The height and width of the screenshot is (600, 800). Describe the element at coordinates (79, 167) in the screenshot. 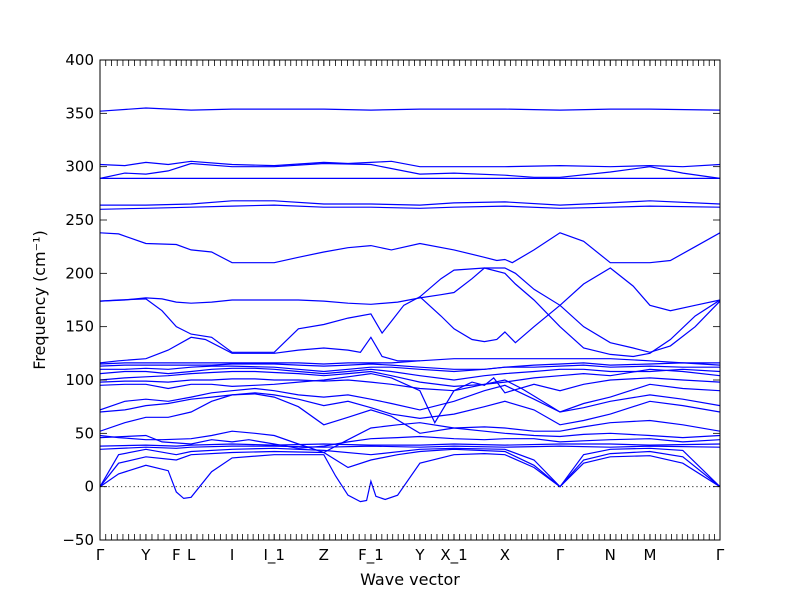

I see `y-tick-label: 300` at that location.